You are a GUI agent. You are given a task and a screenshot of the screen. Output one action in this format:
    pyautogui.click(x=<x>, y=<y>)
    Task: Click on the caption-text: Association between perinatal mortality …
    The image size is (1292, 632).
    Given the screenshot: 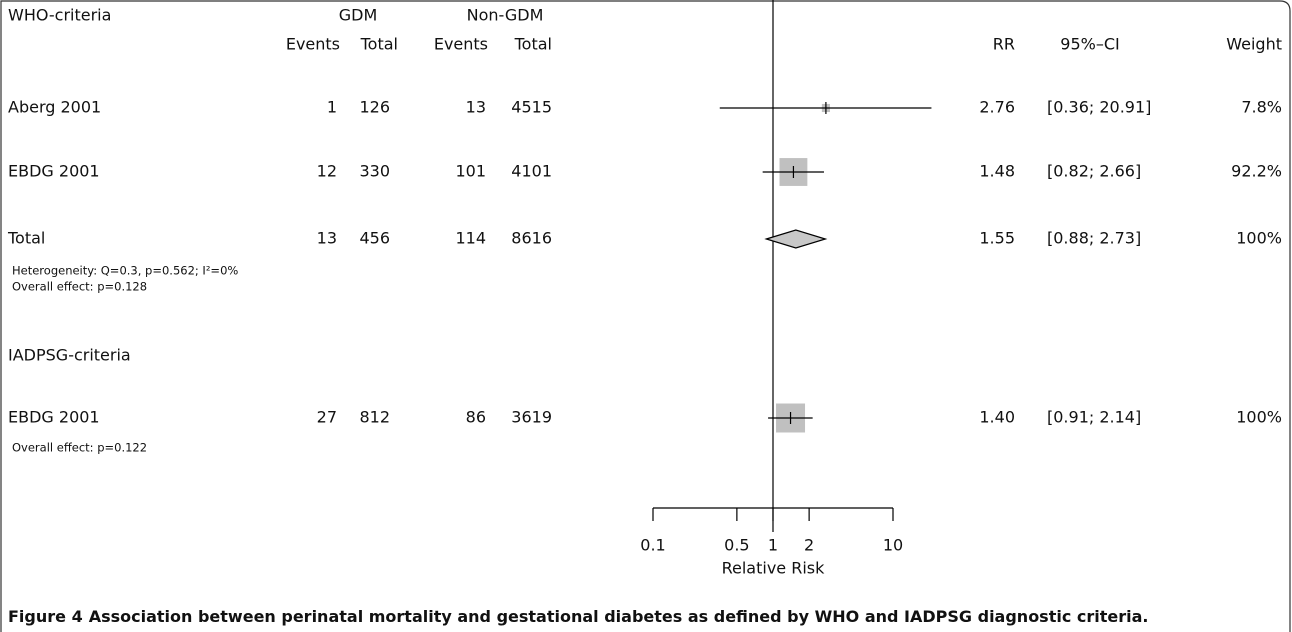 What is the action you would take?
    pyautogui.click(x=619, y=616)
    